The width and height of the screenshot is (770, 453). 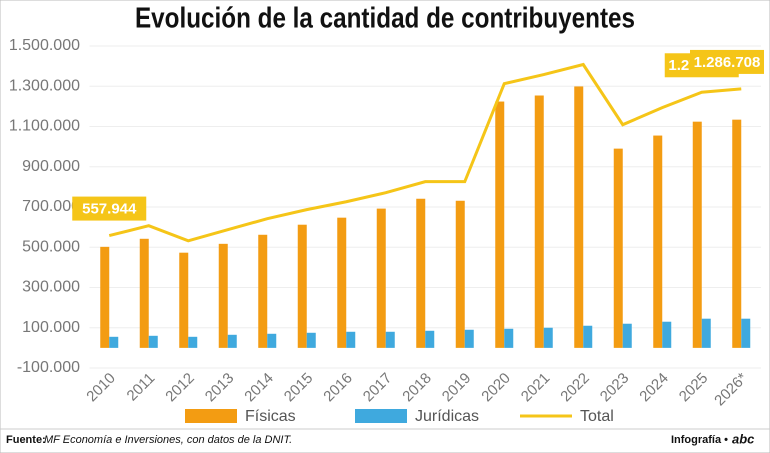 What do you see at coordinates (270, 416) in the screenshot?
I see `legend-label: Físicas` at bounding box center [270, 416].